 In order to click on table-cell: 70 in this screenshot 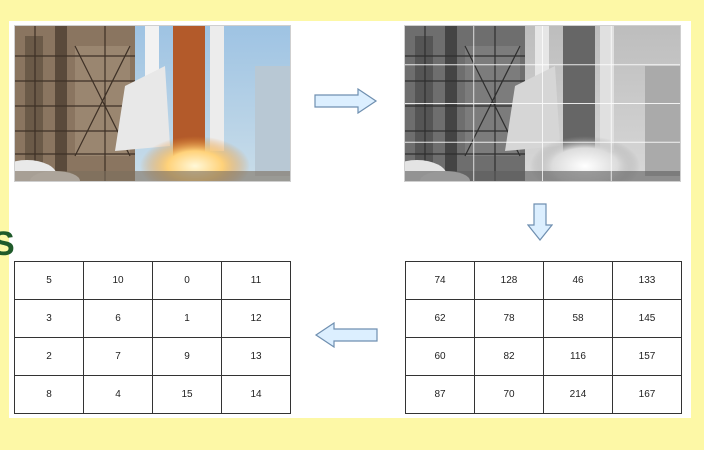, I will do `click(509, 394)`.